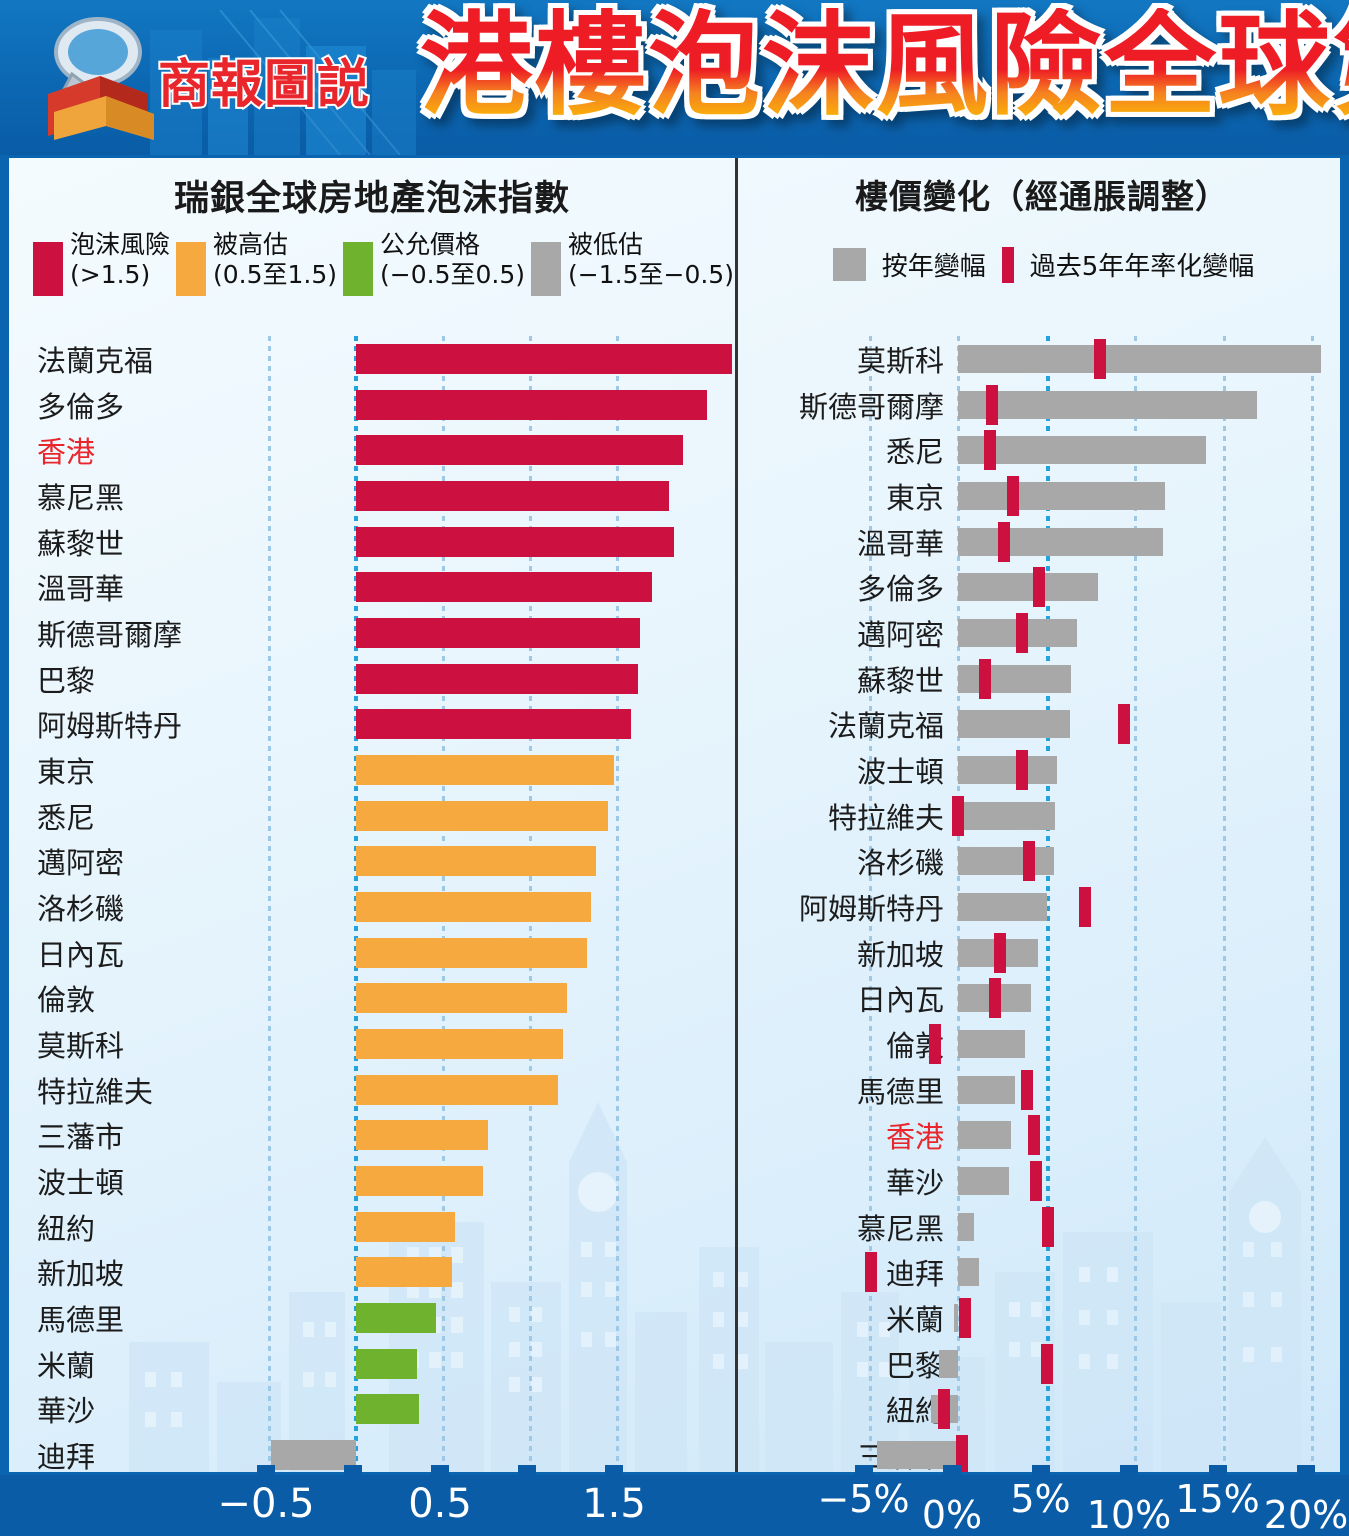 The height and width of the screenshot is (1536, 1349). I want to click on right-row-label-5: 多倫多, so click(900, 589).